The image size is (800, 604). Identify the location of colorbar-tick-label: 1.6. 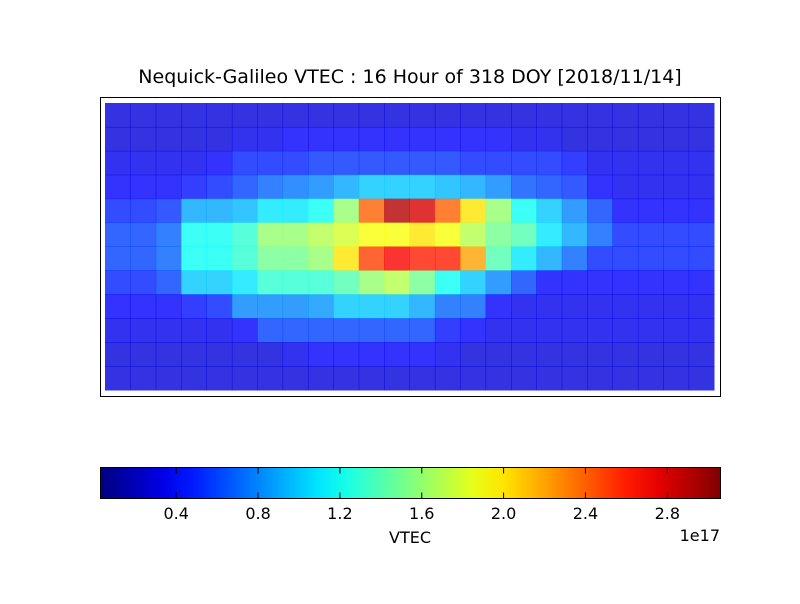
(421, 513).